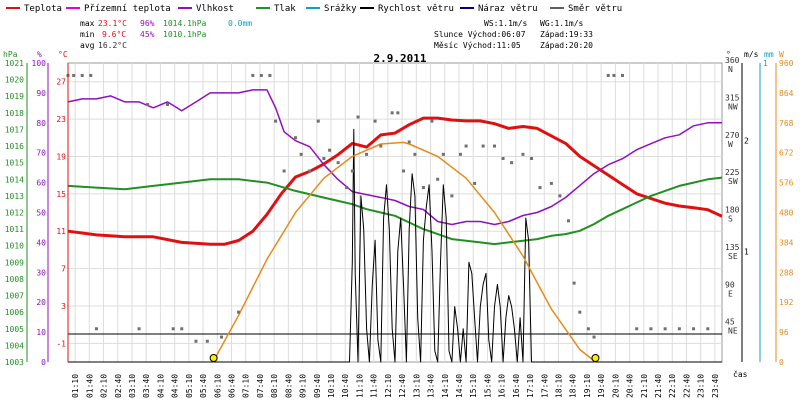 This screenshot has height=404, width=800. I want to click on unit-w: W, so click(781, 54).